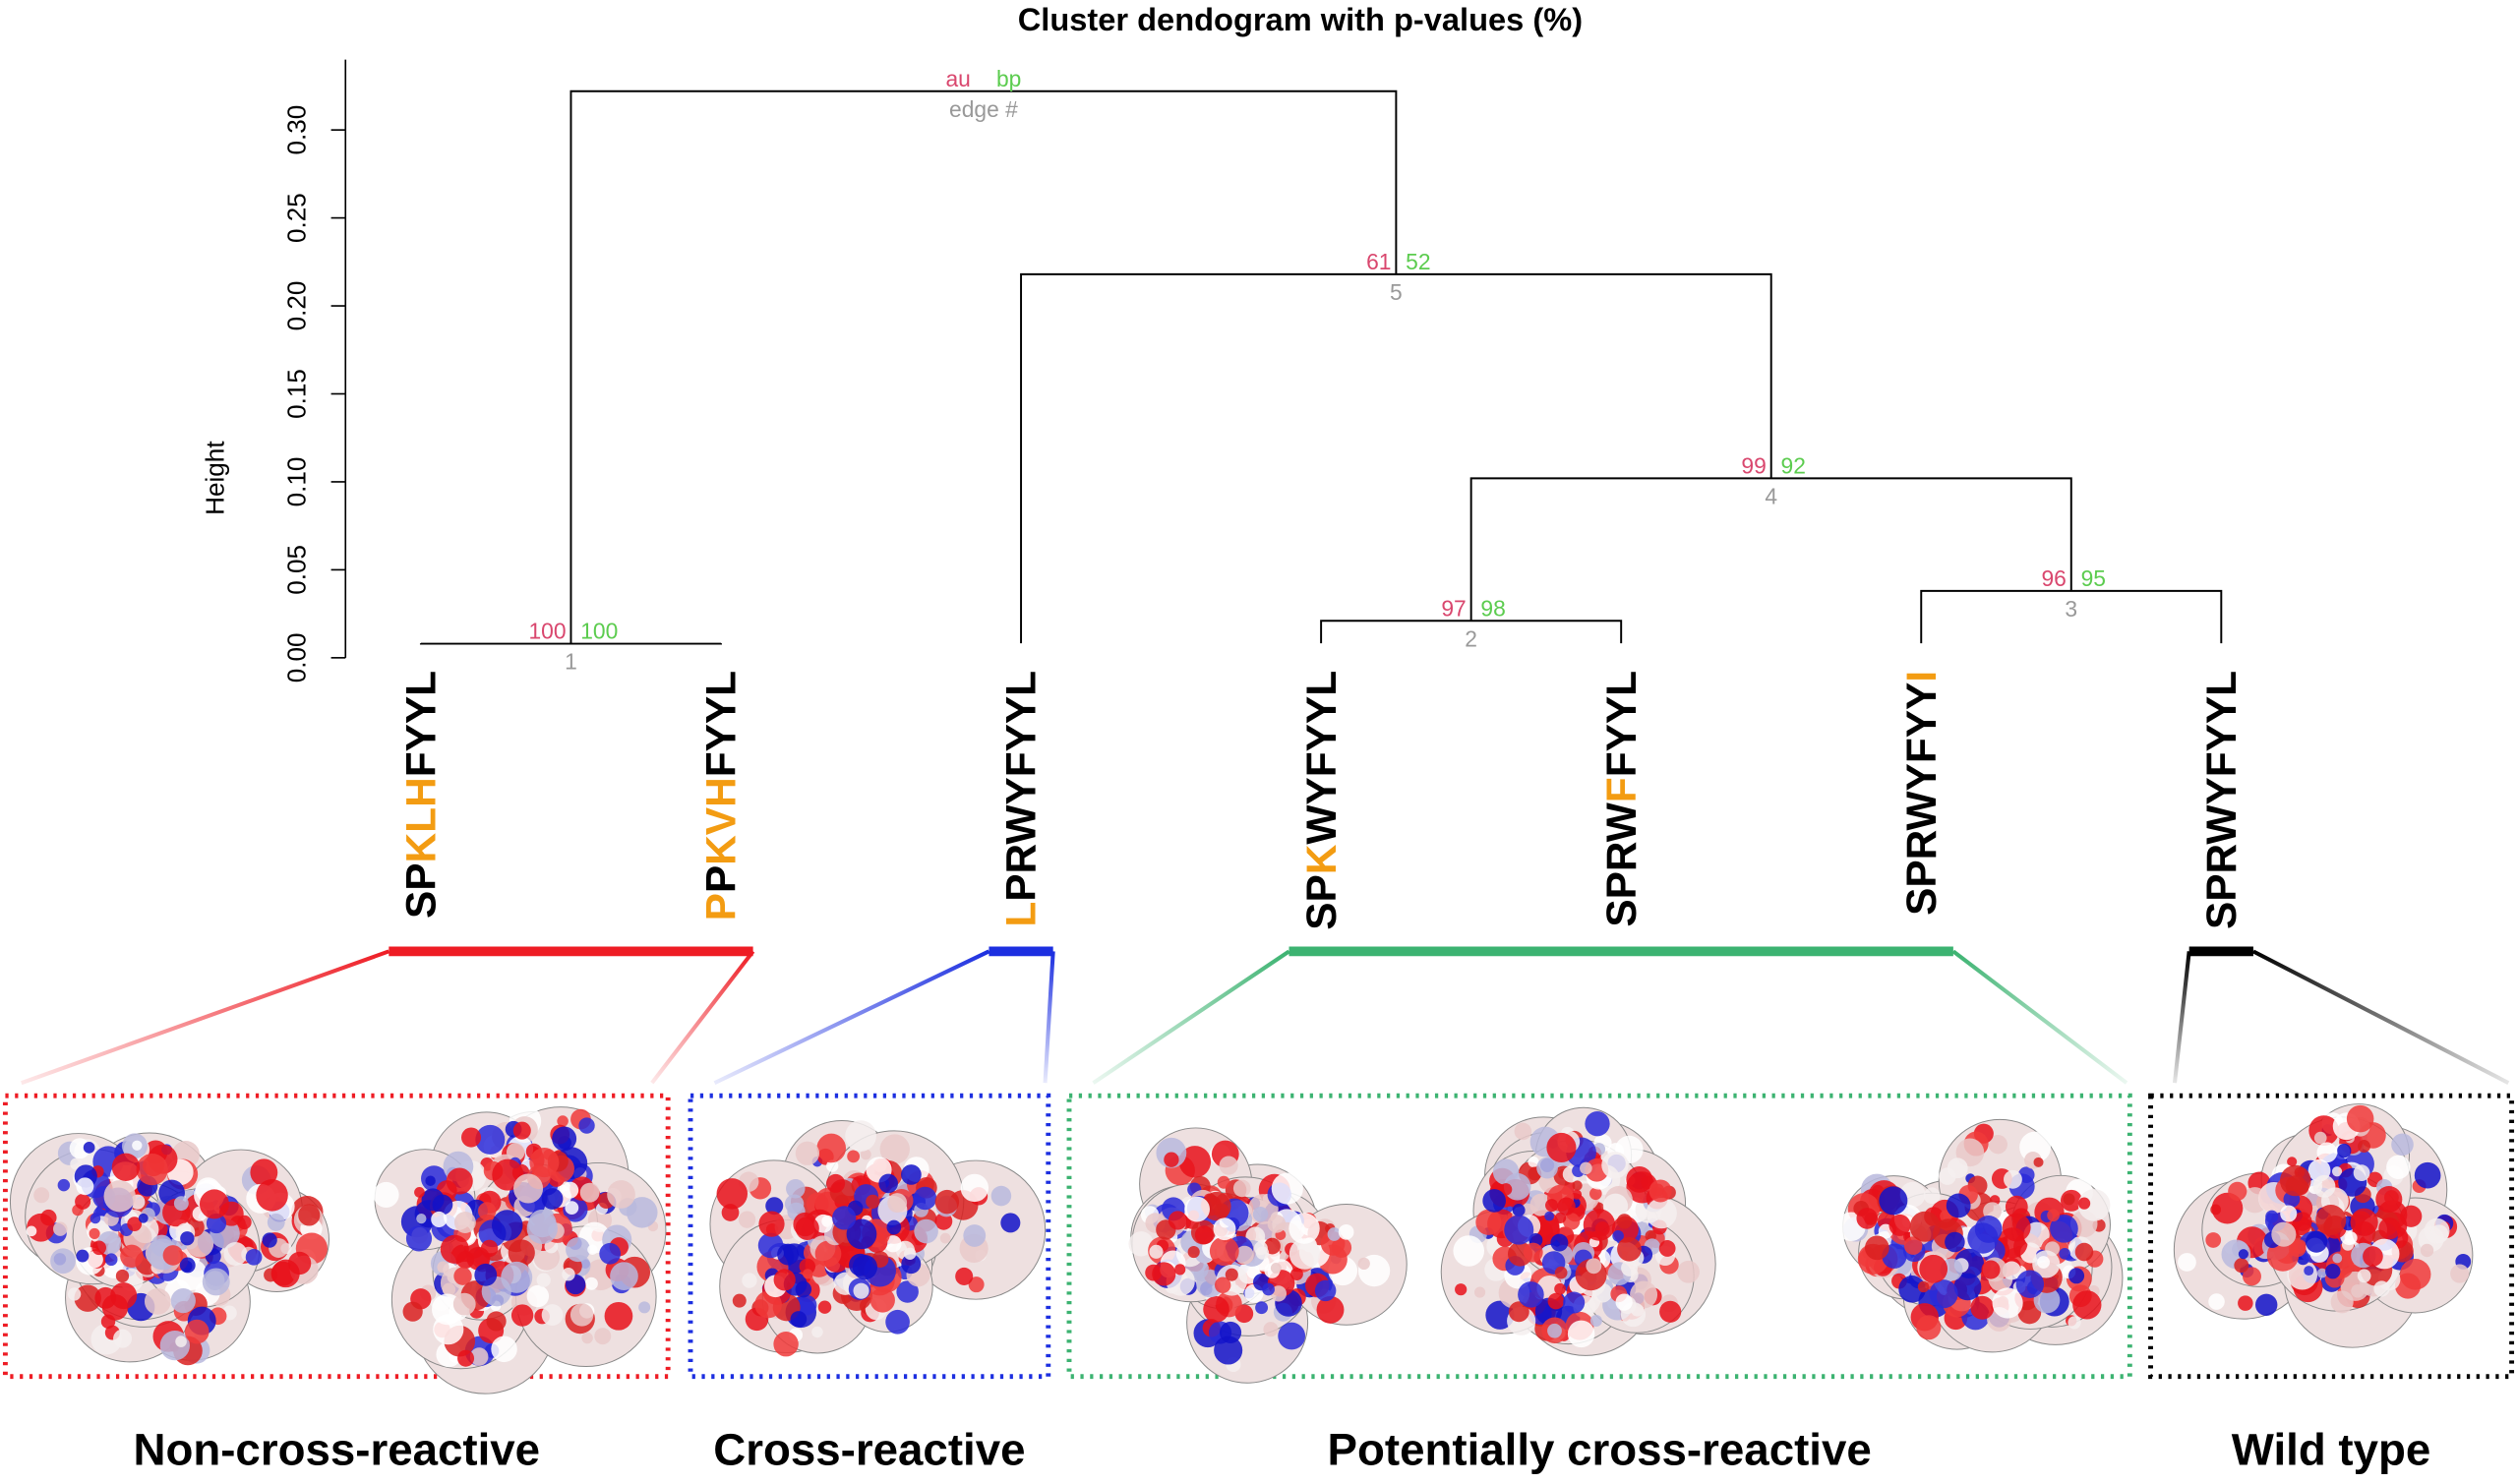 Image resolution: width=2517 pixels, height=1484 pixels. Describe the element at coordinates (1771, 496) in the screenshot. I see `edge-number: 4` at that location.